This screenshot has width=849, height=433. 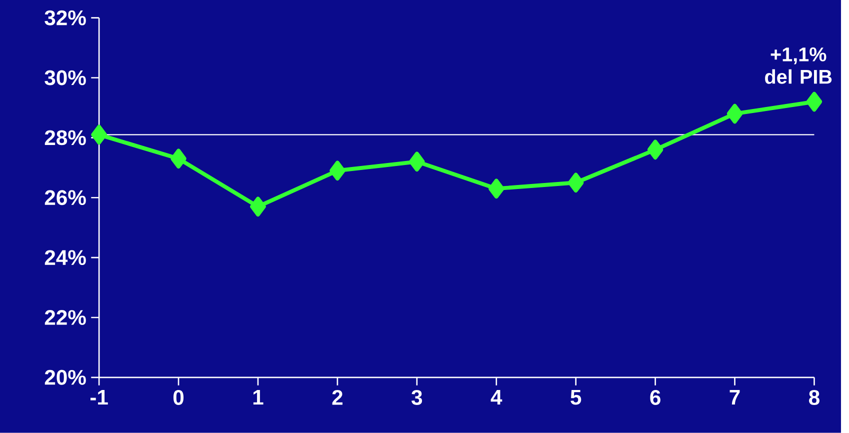 What do you see at coordinates (65, 317) in the screenshot?
I see `y-tick-label: 22%` at bounding box center [65, 317].